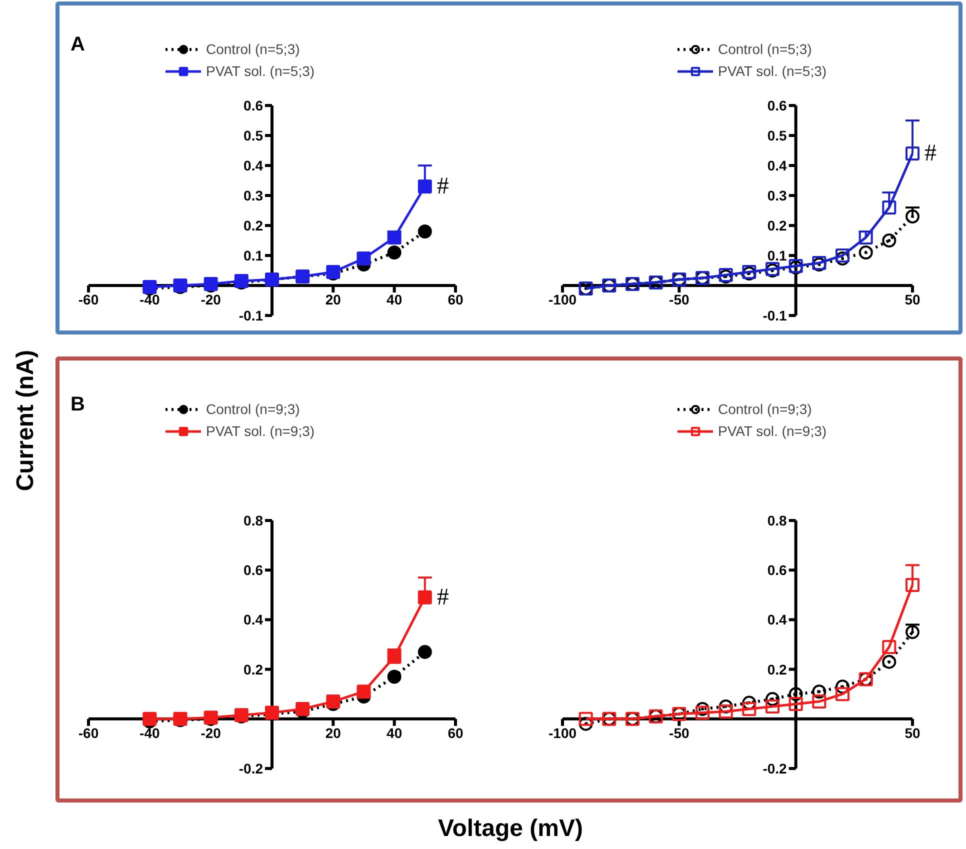 Image resolution: width=966 pixels, height=849 pixels. I want to click on chart-title: B, so click(77, 405).